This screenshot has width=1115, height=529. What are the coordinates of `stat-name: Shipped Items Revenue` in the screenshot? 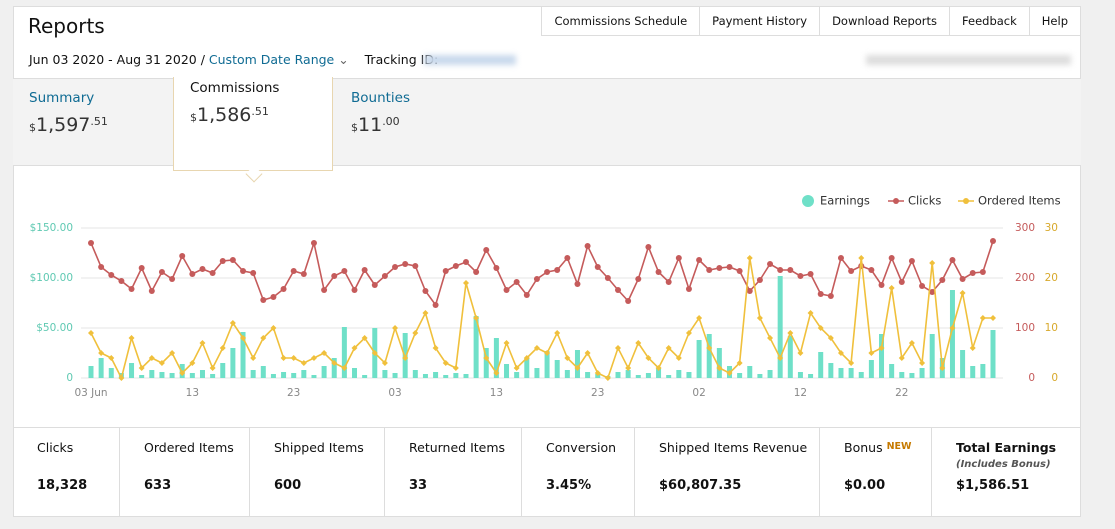 It's located at (733, 447).